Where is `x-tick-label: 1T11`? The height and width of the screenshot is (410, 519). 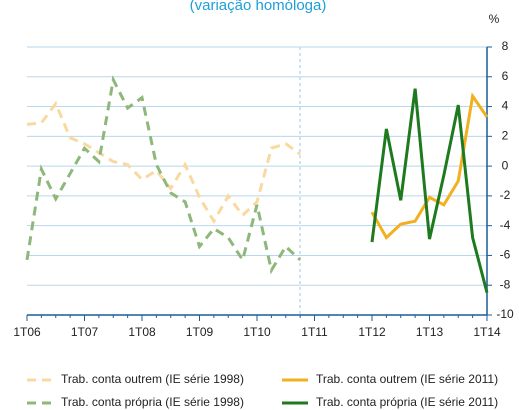 x-tick-label: 1T11 is located at coordinates (314, 332).